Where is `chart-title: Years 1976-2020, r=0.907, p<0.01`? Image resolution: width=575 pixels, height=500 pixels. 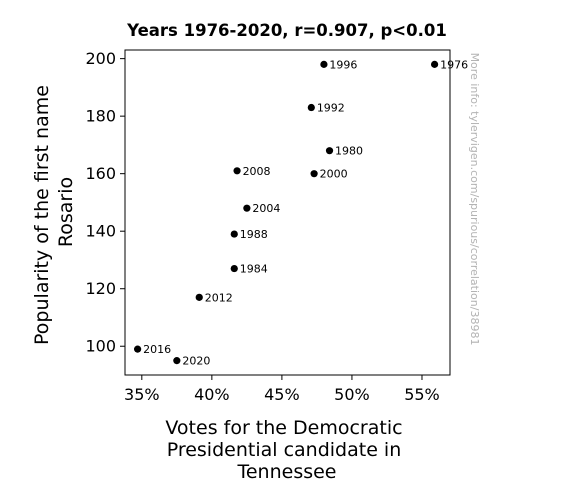 chart-title: Years 1976-2020, r=0.907, p<0.01 is located at coordinates (286, 30).